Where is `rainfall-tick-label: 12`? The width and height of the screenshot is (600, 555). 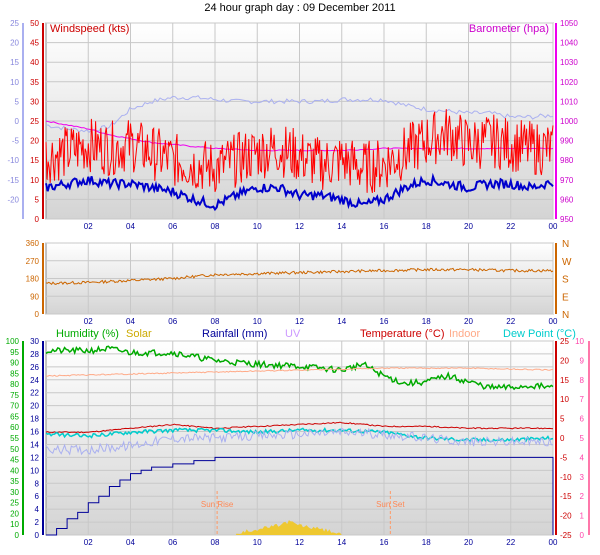
rainfall-tick-label: 12 is located at coordinates (34, 457).